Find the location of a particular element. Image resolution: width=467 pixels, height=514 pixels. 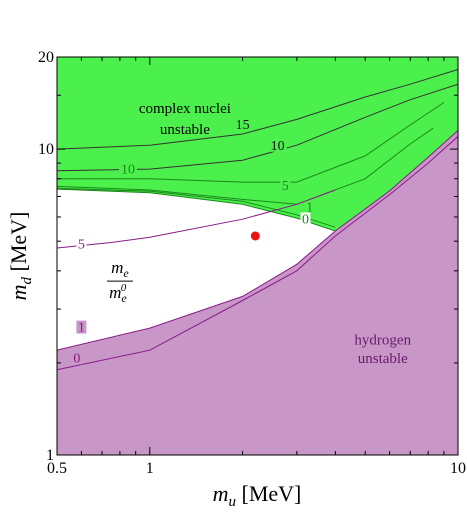

x-tick-label: 0.5 is located at coordinates (57, 468).